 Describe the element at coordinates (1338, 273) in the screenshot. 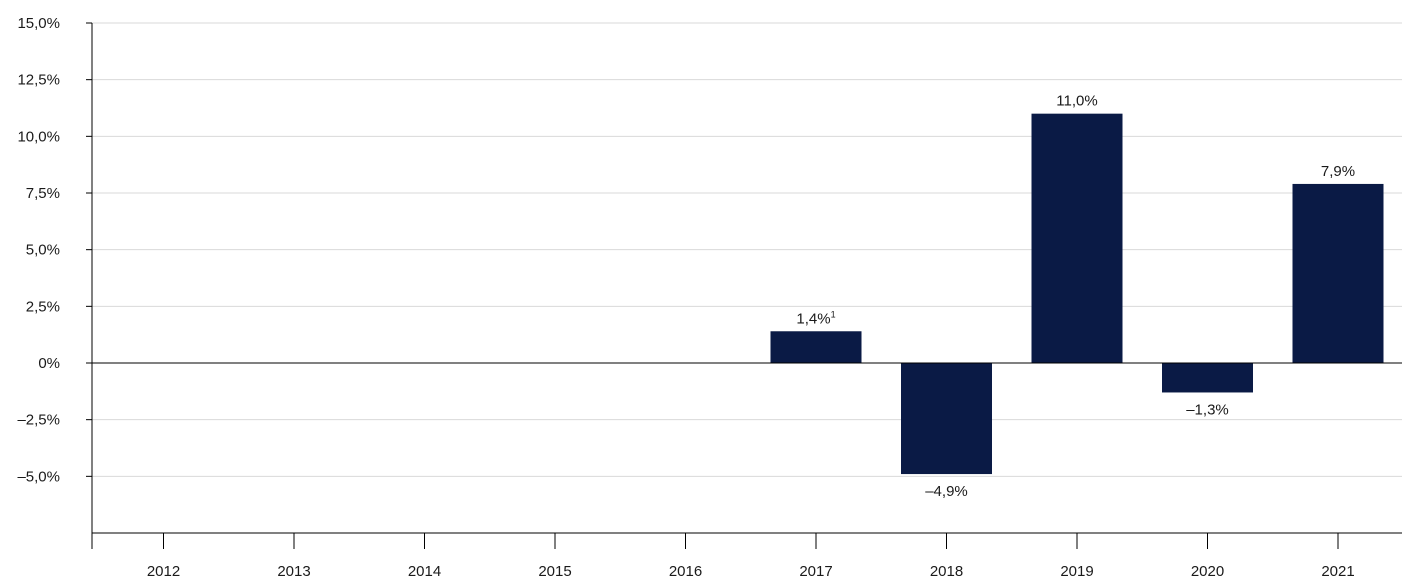

I see `bar-2021` at that location.